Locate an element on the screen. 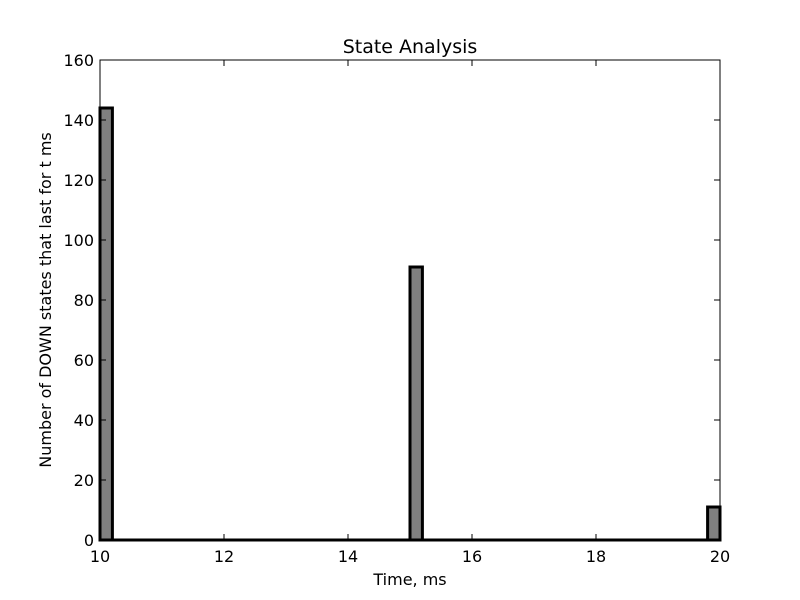 The image size is (800, 600). chart-title: State Analysis is located at coordinates (410, 47).